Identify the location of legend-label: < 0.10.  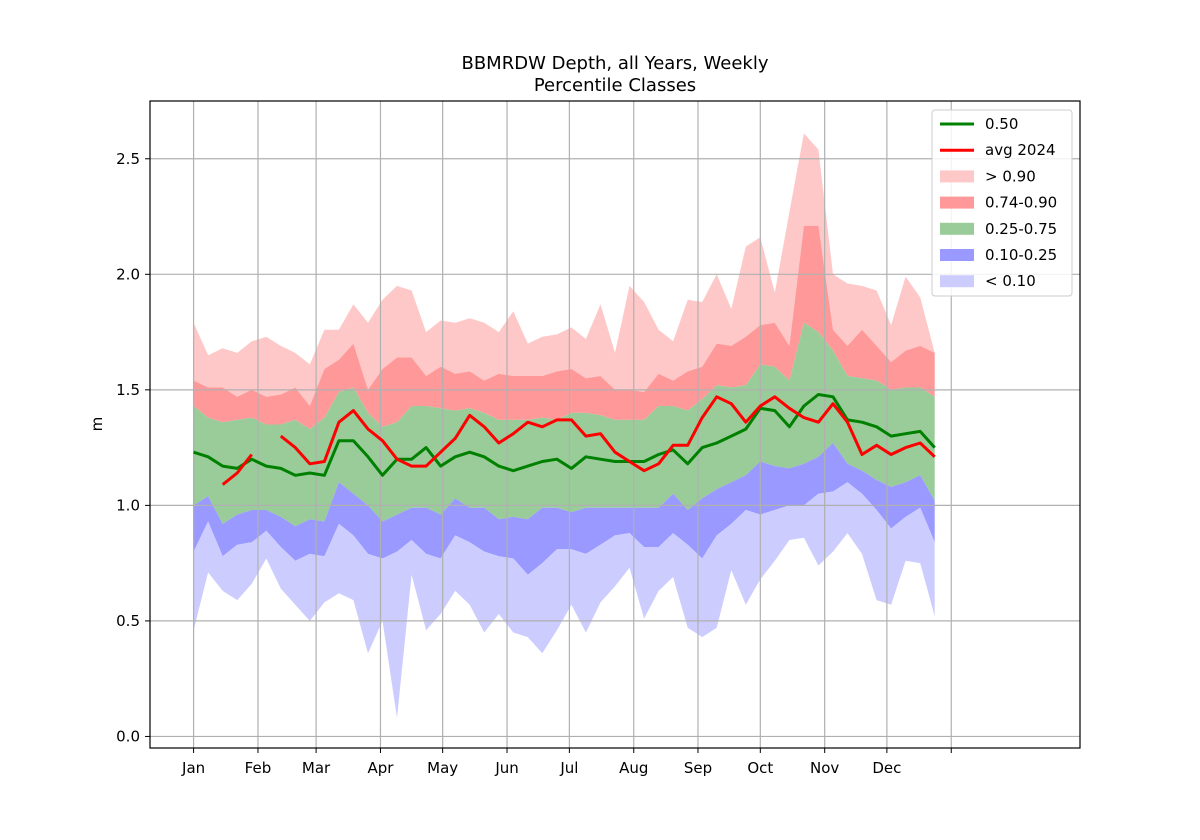
(1010, 281).